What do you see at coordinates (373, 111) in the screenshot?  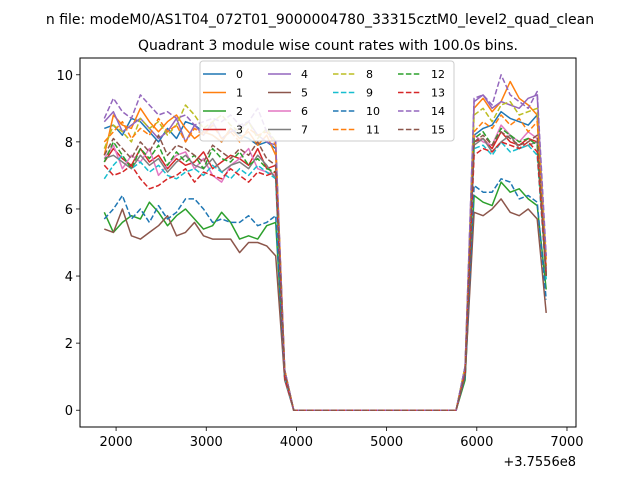 I see `legend-label: 10` at bounding box center [373, 111].